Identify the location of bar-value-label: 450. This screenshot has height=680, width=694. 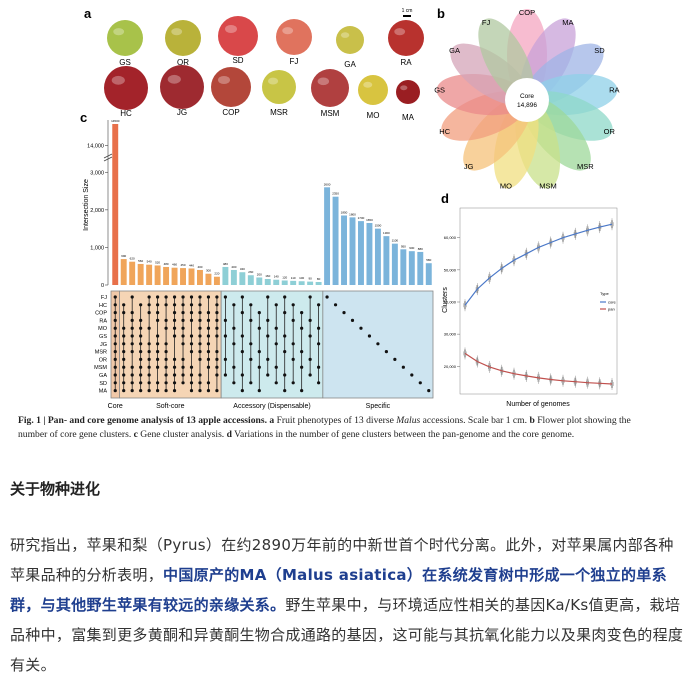
(183, 265).